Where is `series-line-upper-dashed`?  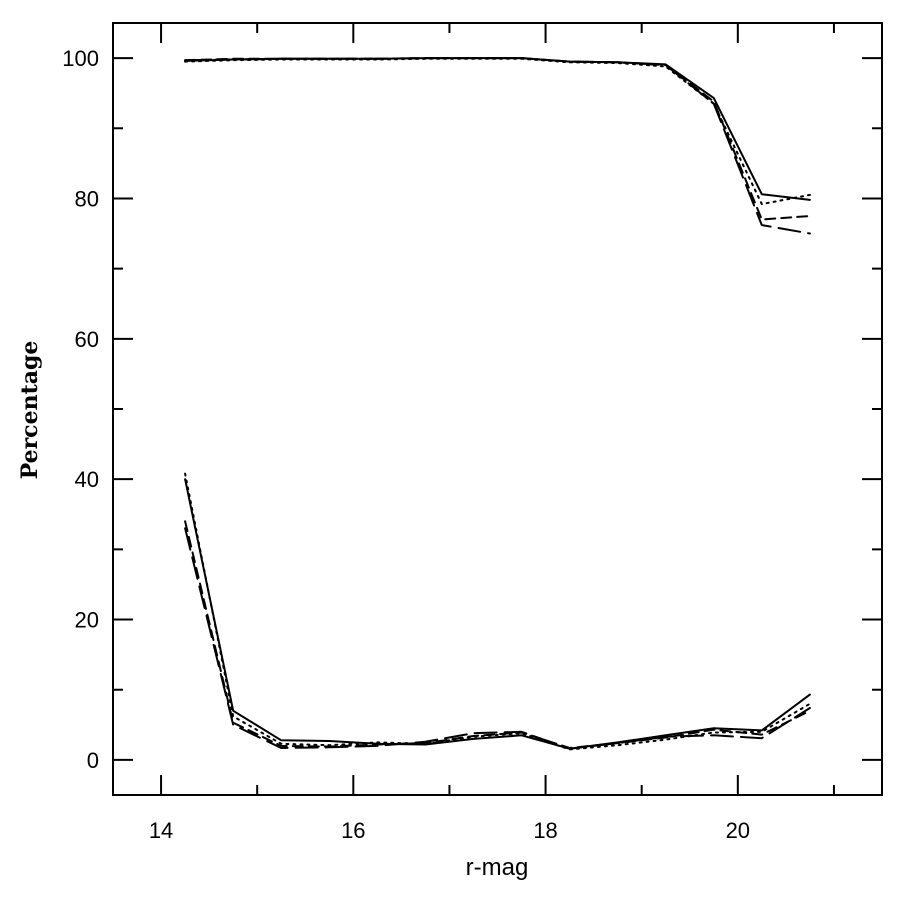 series-line-upper-dashed is located at coordinates (497, 139).